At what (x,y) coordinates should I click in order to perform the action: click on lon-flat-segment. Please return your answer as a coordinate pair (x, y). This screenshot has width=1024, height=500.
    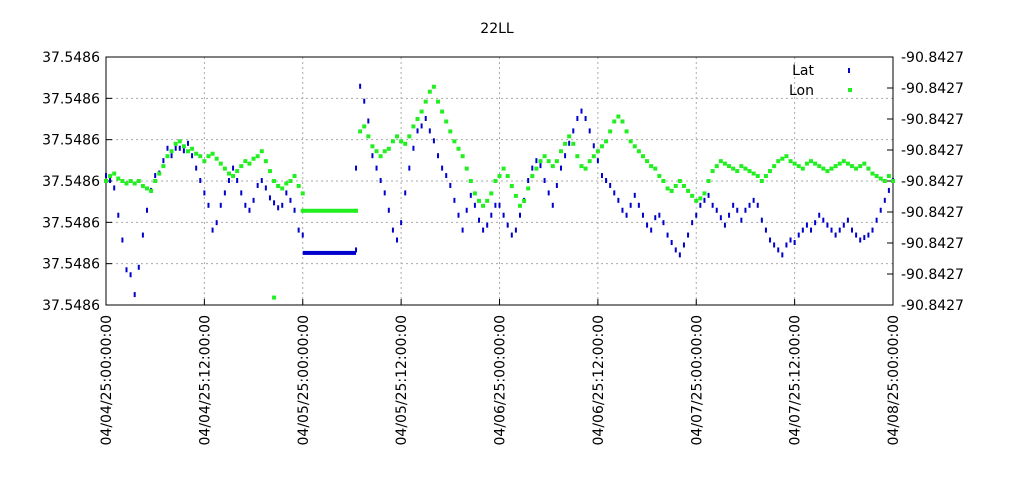
    Looking at the image, I should click on (329, 210).